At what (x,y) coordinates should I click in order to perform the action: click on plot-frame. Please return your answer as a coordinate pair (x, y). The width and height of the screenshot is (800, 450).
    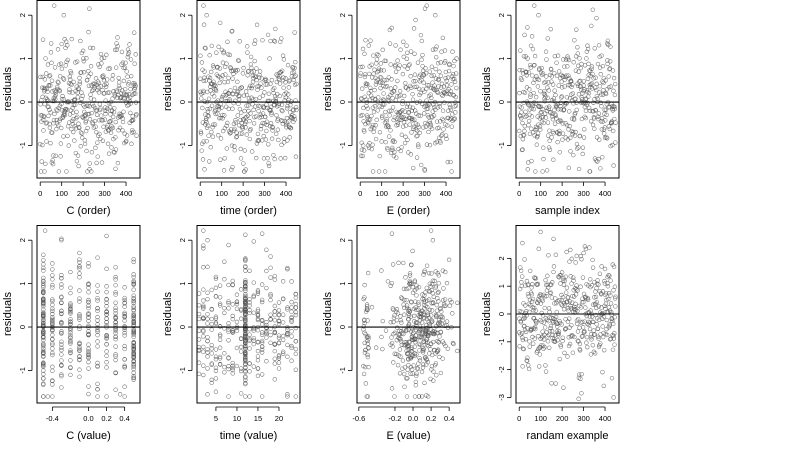
    Looking at the image, I should click on (88, 89).